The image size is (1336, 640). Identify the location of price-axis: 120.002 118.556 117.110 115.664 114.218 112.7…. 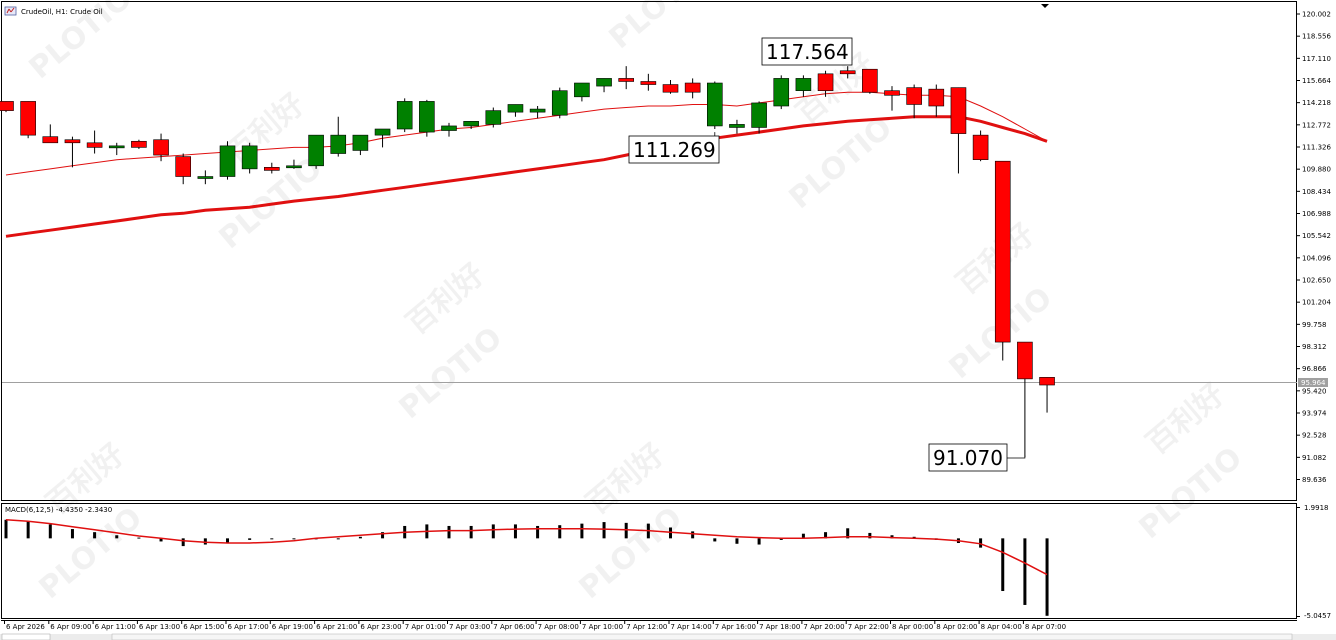
(1314, 247).